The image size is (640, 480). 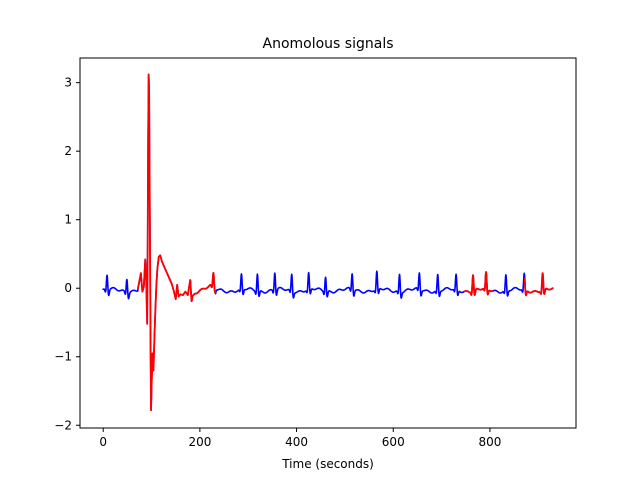 I want to click on y-axis-ticks: −2 −1 0 1 2 3, so click(x=67, y=254).